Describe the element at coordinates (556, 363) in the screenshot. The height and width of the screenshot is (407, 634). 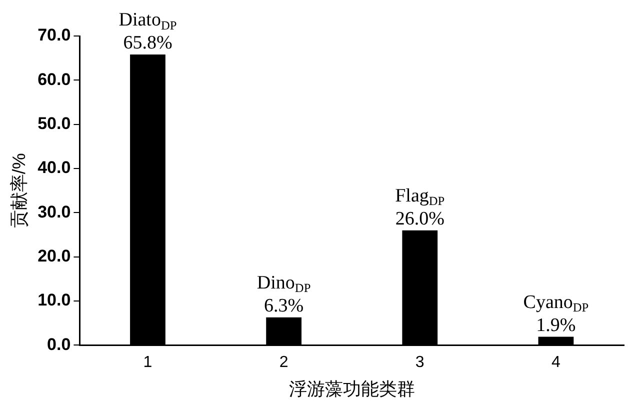
I see `x-tick-label: 4` at that location.